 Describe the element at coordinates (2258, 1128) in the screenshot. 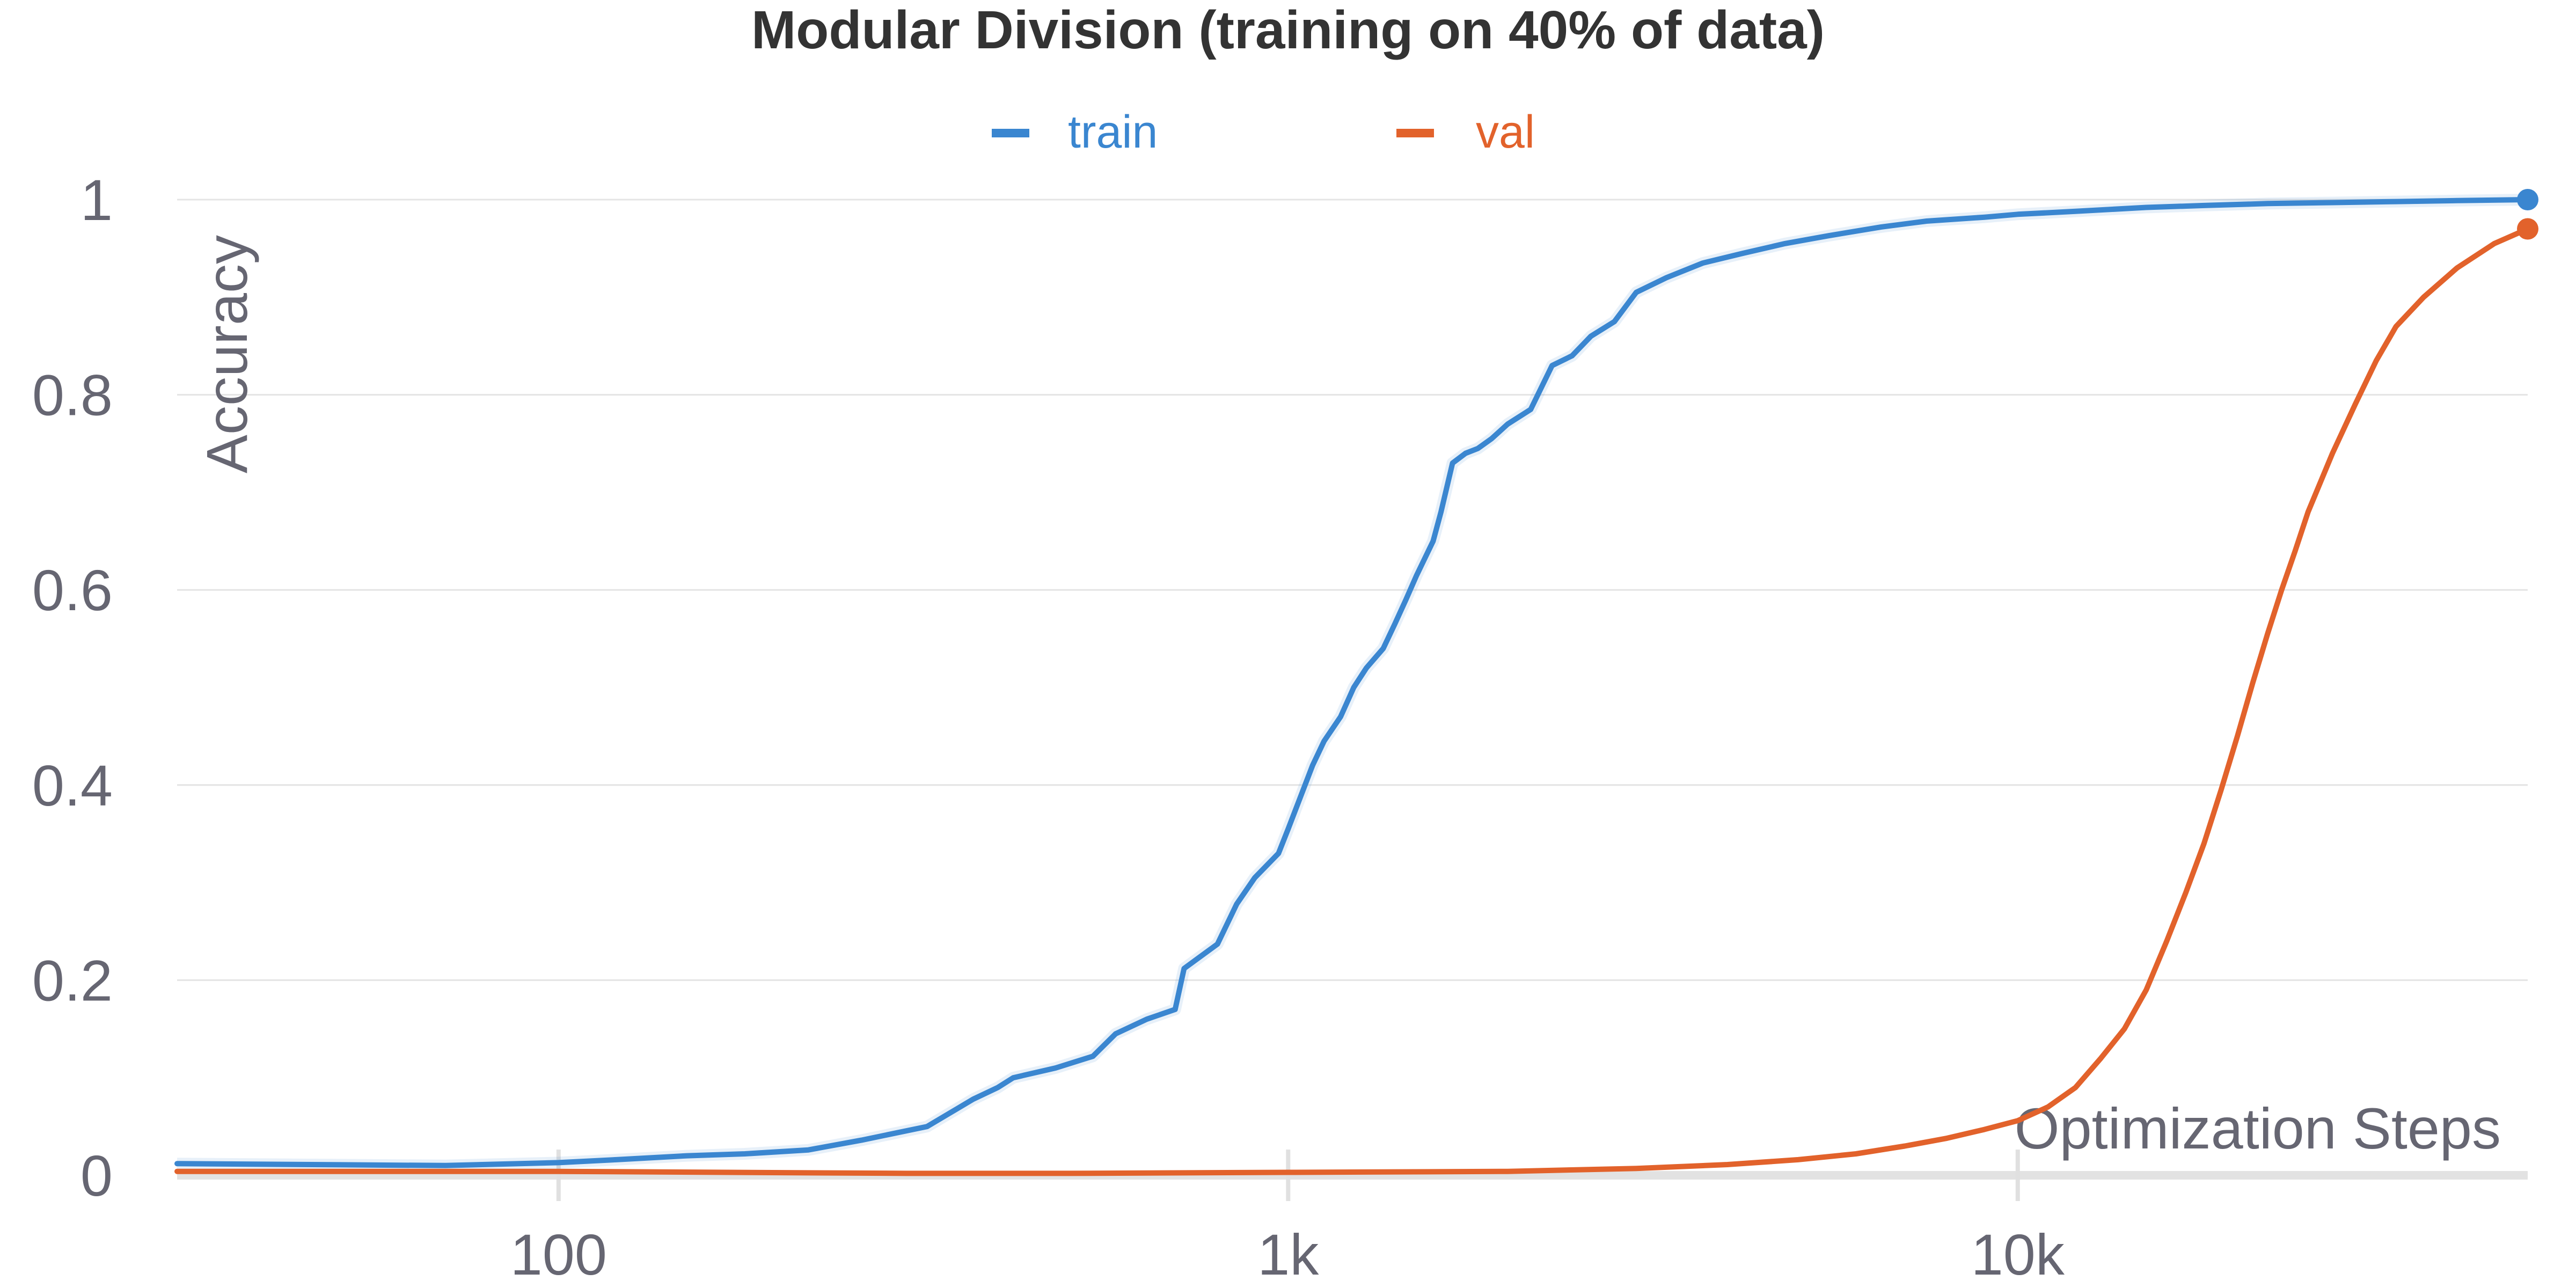

I see `x-axis-label: Optimization Steps` at that location.